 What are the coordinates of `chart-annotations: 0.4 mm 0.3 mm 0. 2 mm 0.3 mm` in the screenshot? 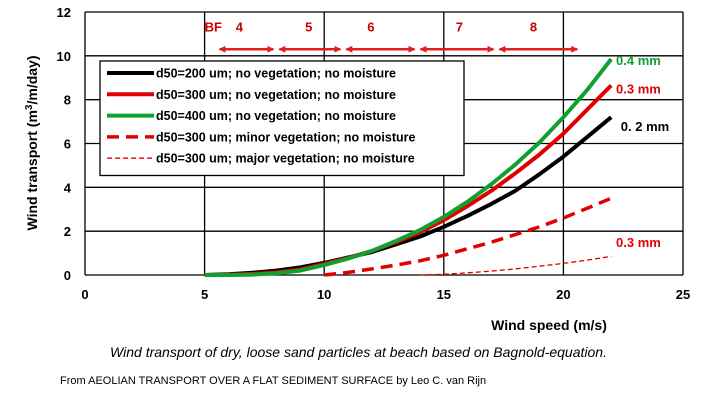 It's located at (642, 151).